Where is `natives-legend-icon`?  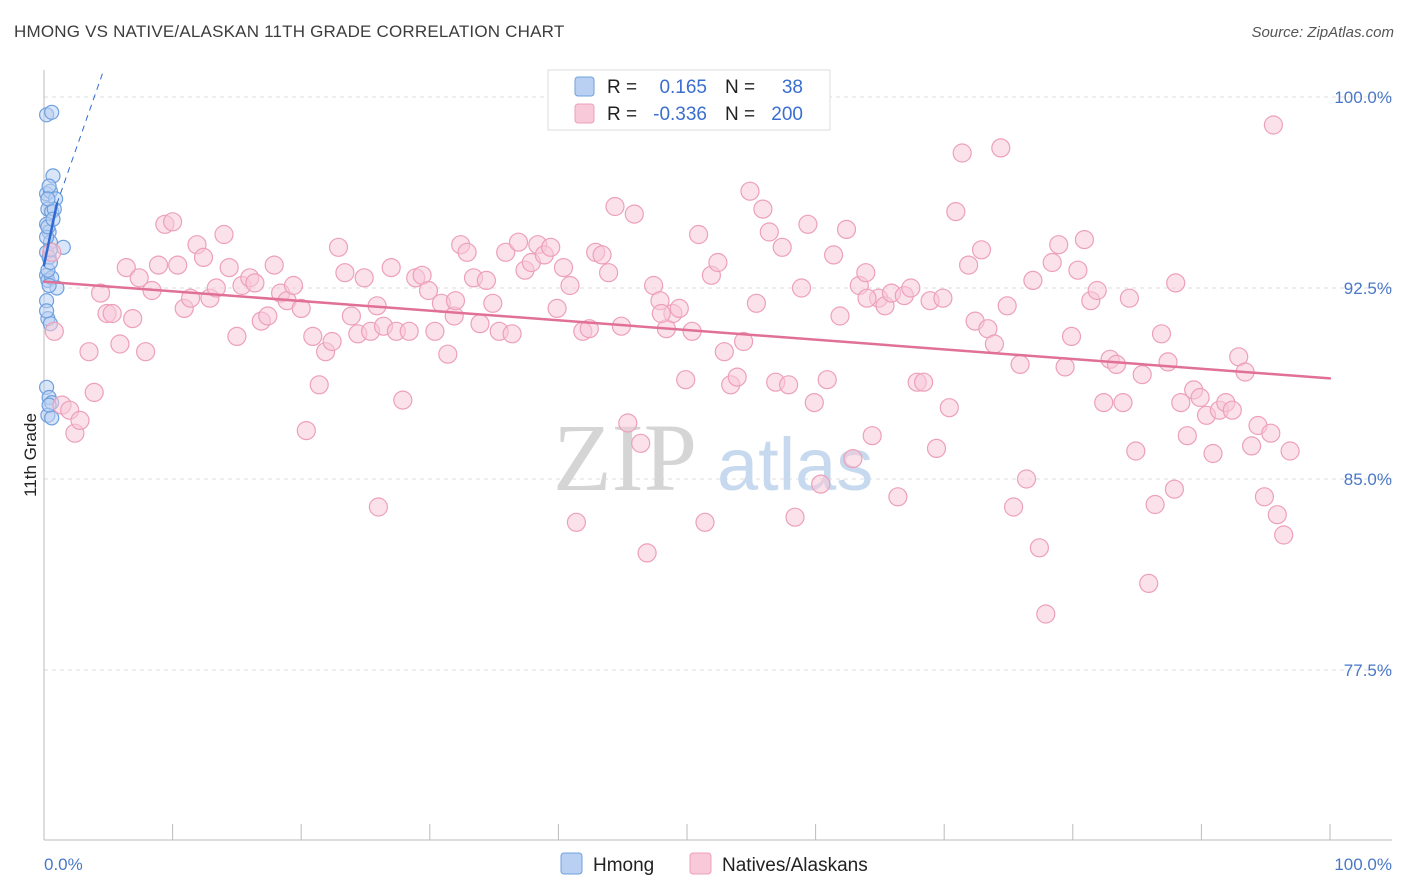
natives-legend-icon is located at coordinates (700, 863).